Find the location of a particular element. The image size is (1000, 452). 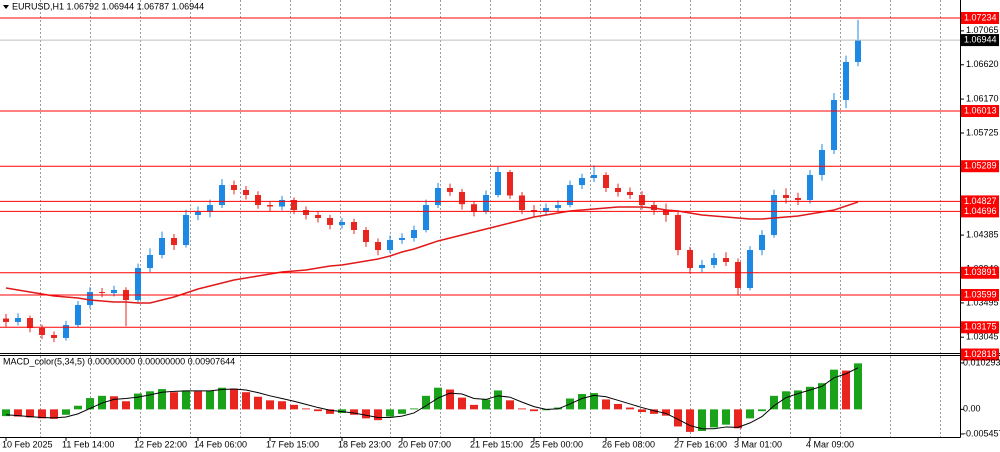

x-tick-label: 27 Feb 16:00 is located at coordinates (700, 444).